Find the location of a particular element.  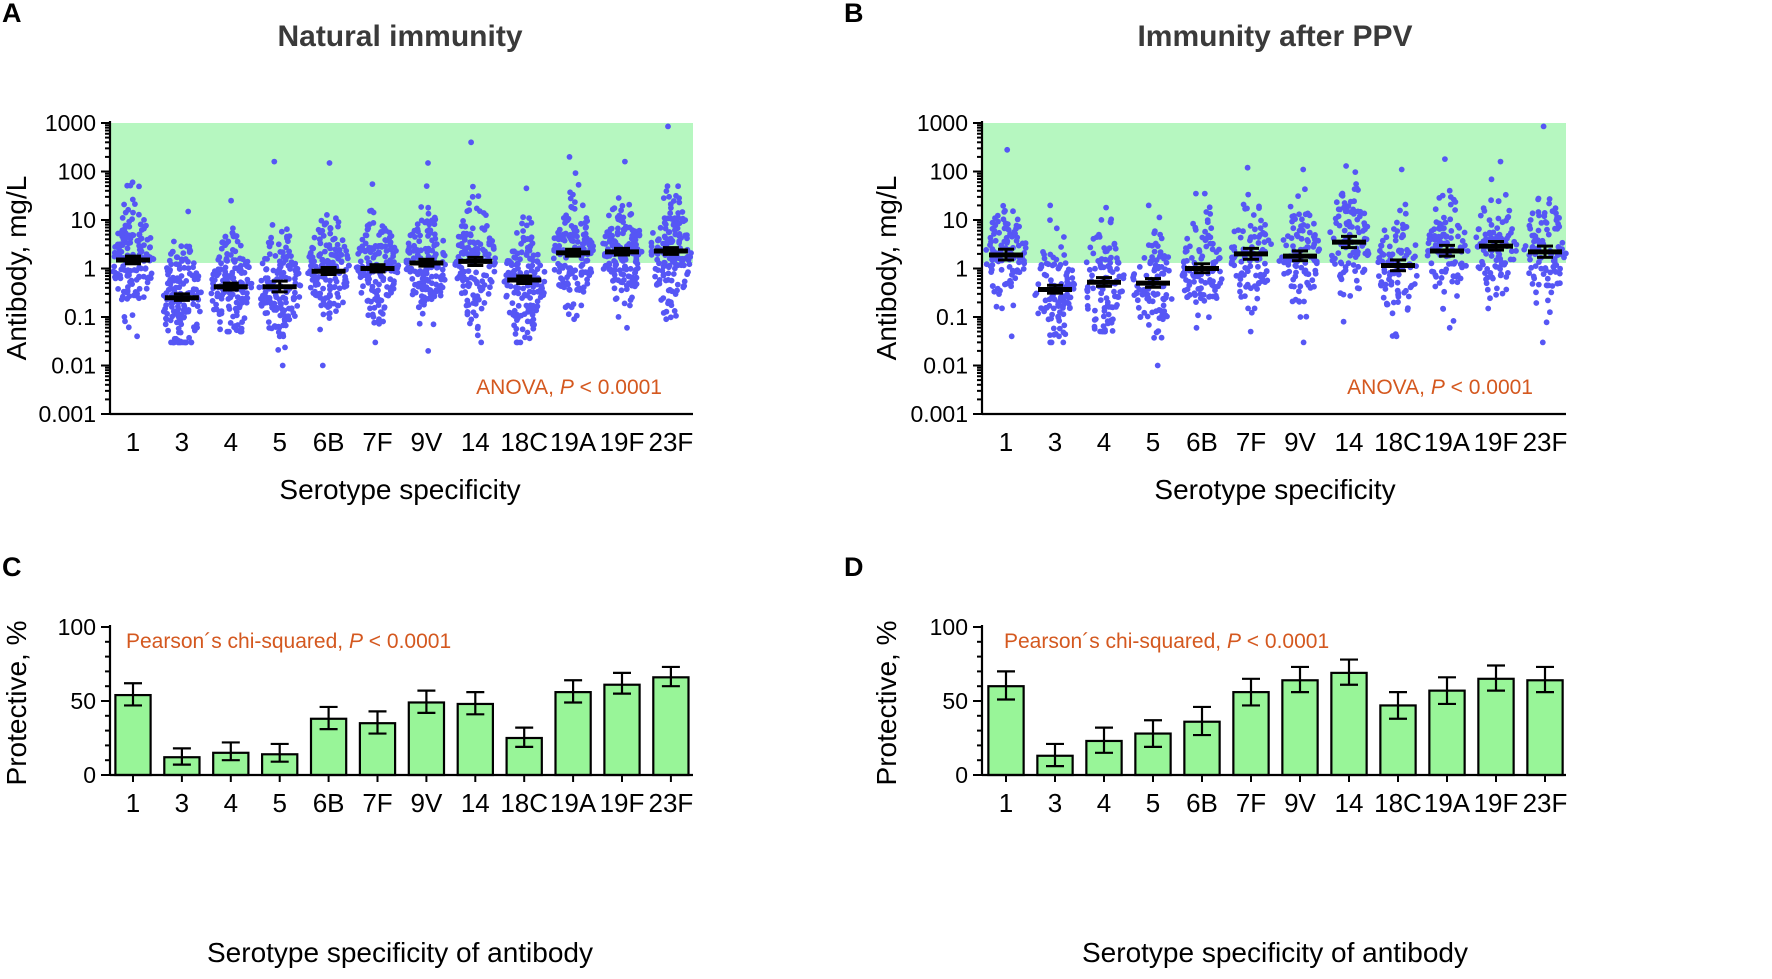

y-tick-label: 100 is located at coordinates (77, 627).